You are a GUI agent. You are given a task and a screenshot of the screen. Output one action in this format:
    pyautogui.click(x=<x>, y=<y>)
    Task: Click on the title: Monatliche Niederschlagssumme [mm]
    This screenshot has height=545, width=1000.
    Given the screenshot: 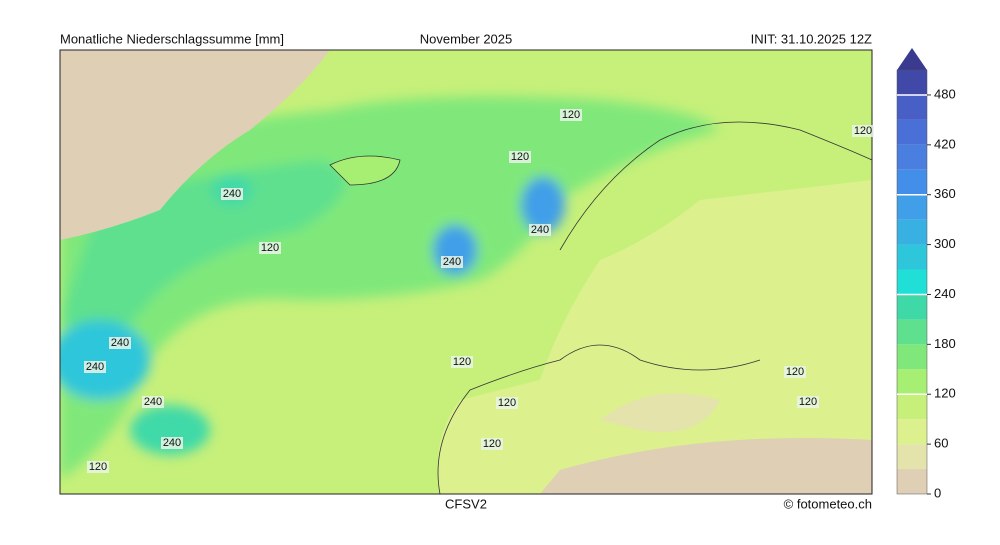 What is the action you would take?
    pyautogui.click(x=172, y=38)
    